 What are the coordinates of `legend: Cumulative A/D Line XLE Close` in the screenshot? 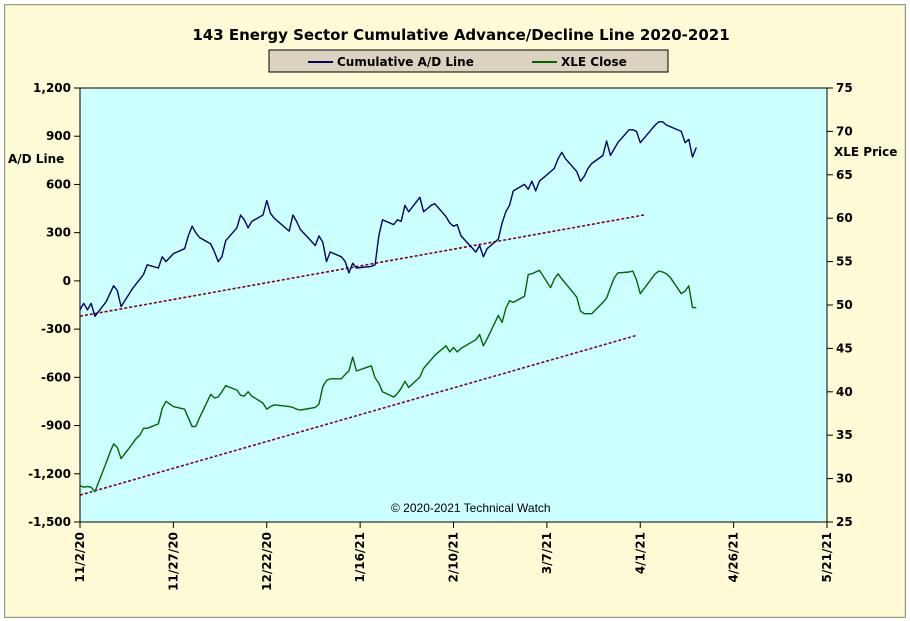 It's located at (468, 61).